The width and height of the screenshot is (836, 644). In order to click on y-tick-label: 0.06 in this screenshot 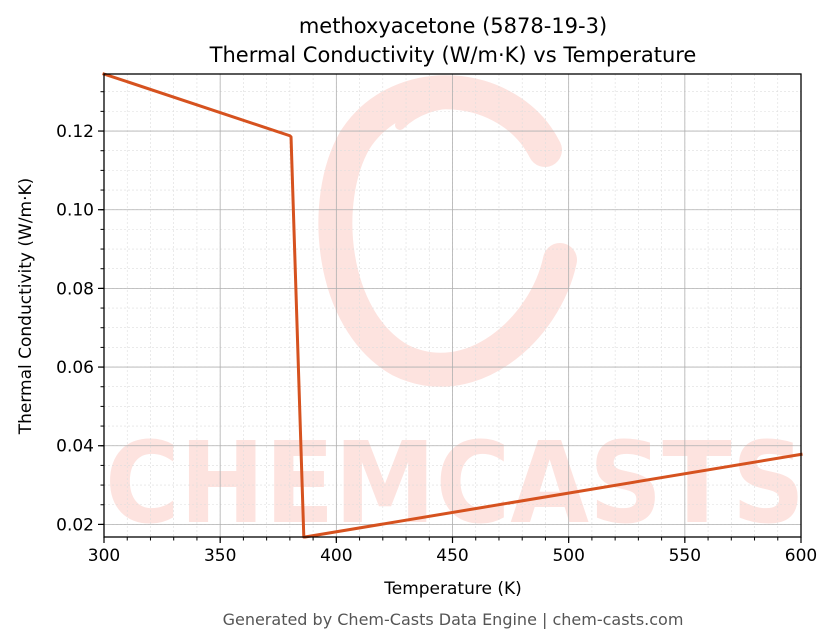, I will do `click(75, 368)`.